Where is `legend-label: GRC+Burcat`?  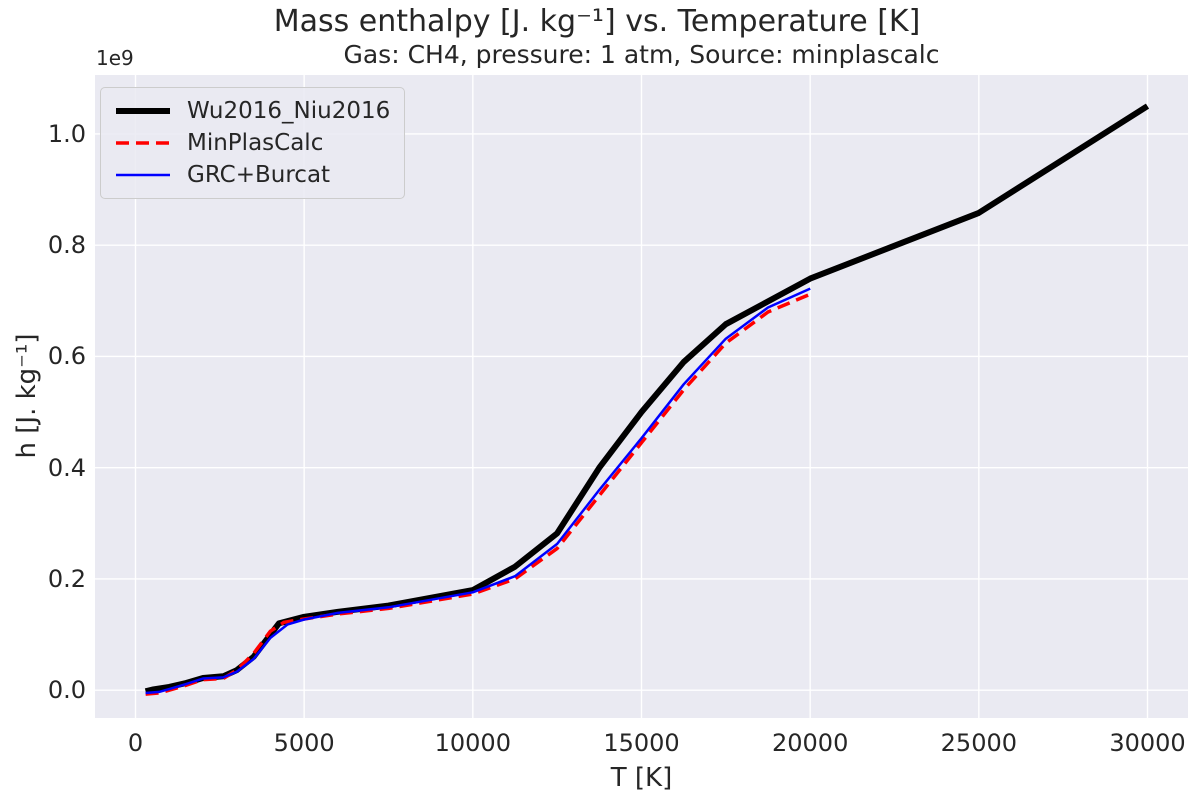
legend-label: GRC+Burcat is located at coordinates (259, 175).